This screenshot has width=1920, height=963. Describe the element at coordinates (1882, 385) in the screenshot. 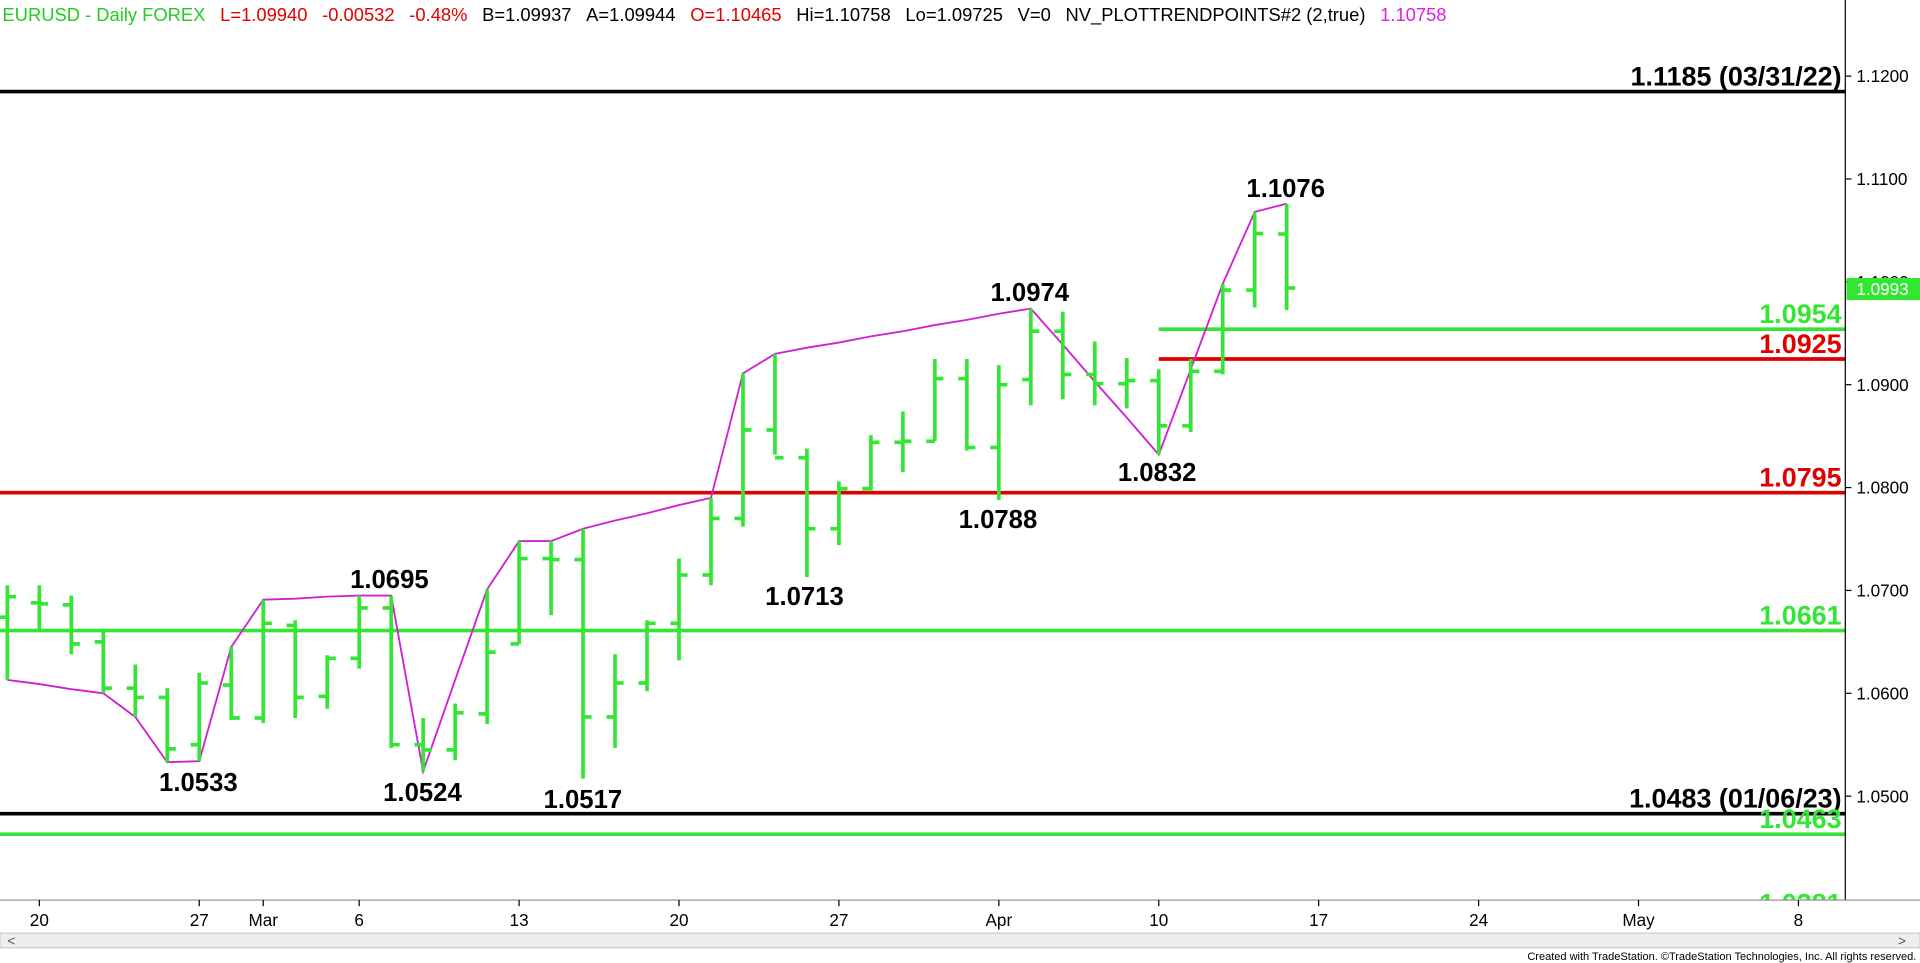

I see `y-tick-label: 1.0900` at that location.